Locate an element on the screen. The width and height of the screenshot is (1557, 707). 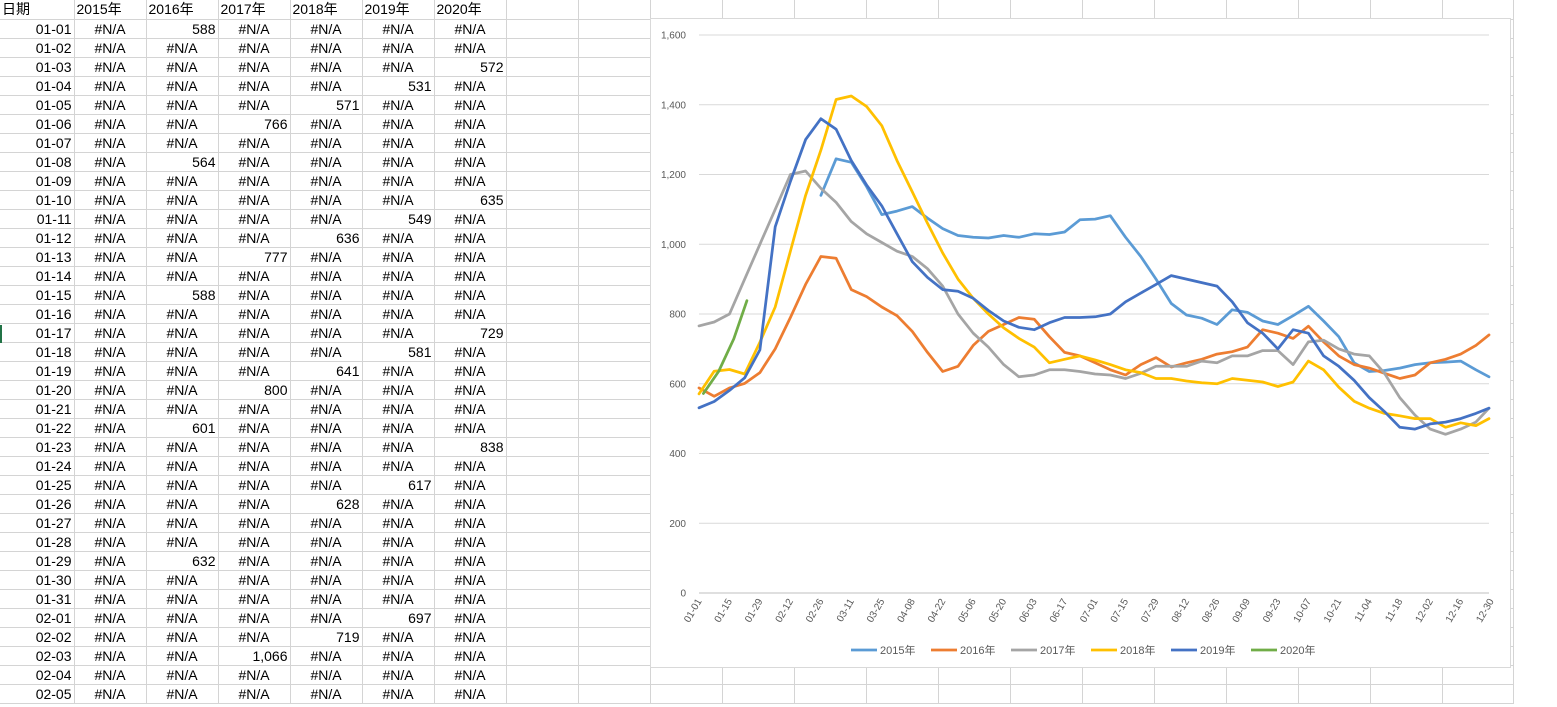
date-cell: 01-18 is located at coordinates (37, 352).